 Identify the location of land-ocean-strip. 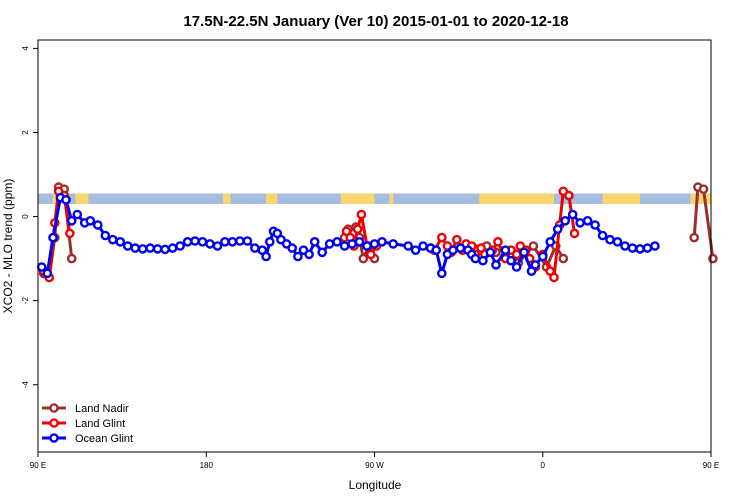
(374, 198).